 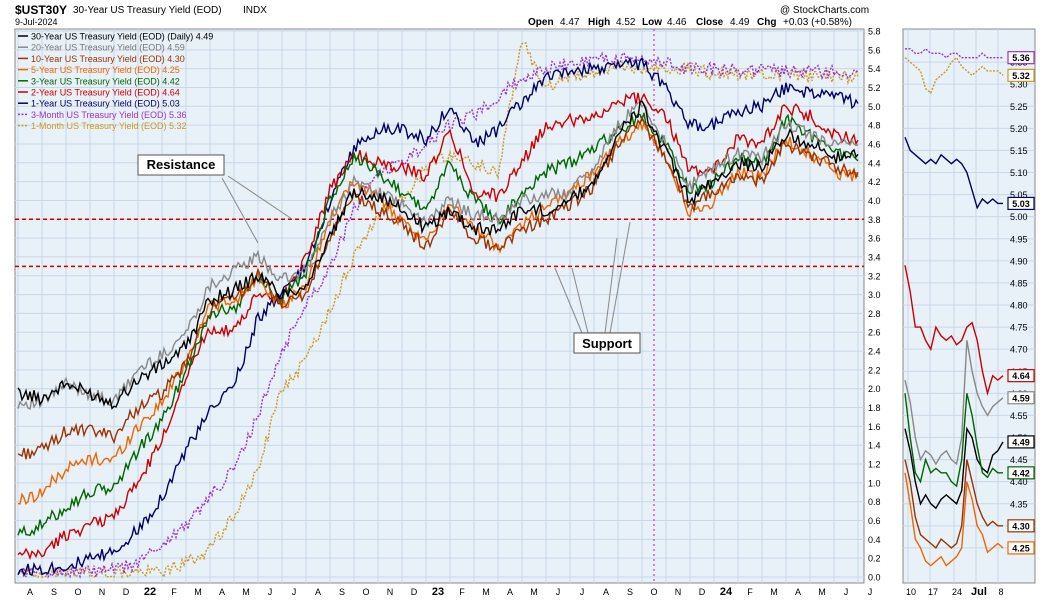 What do you see at coordinates (1019, 129) in the screenshot?
I see `zoom-y-tick-label: 5.20` at bounding box center [1019, 129].